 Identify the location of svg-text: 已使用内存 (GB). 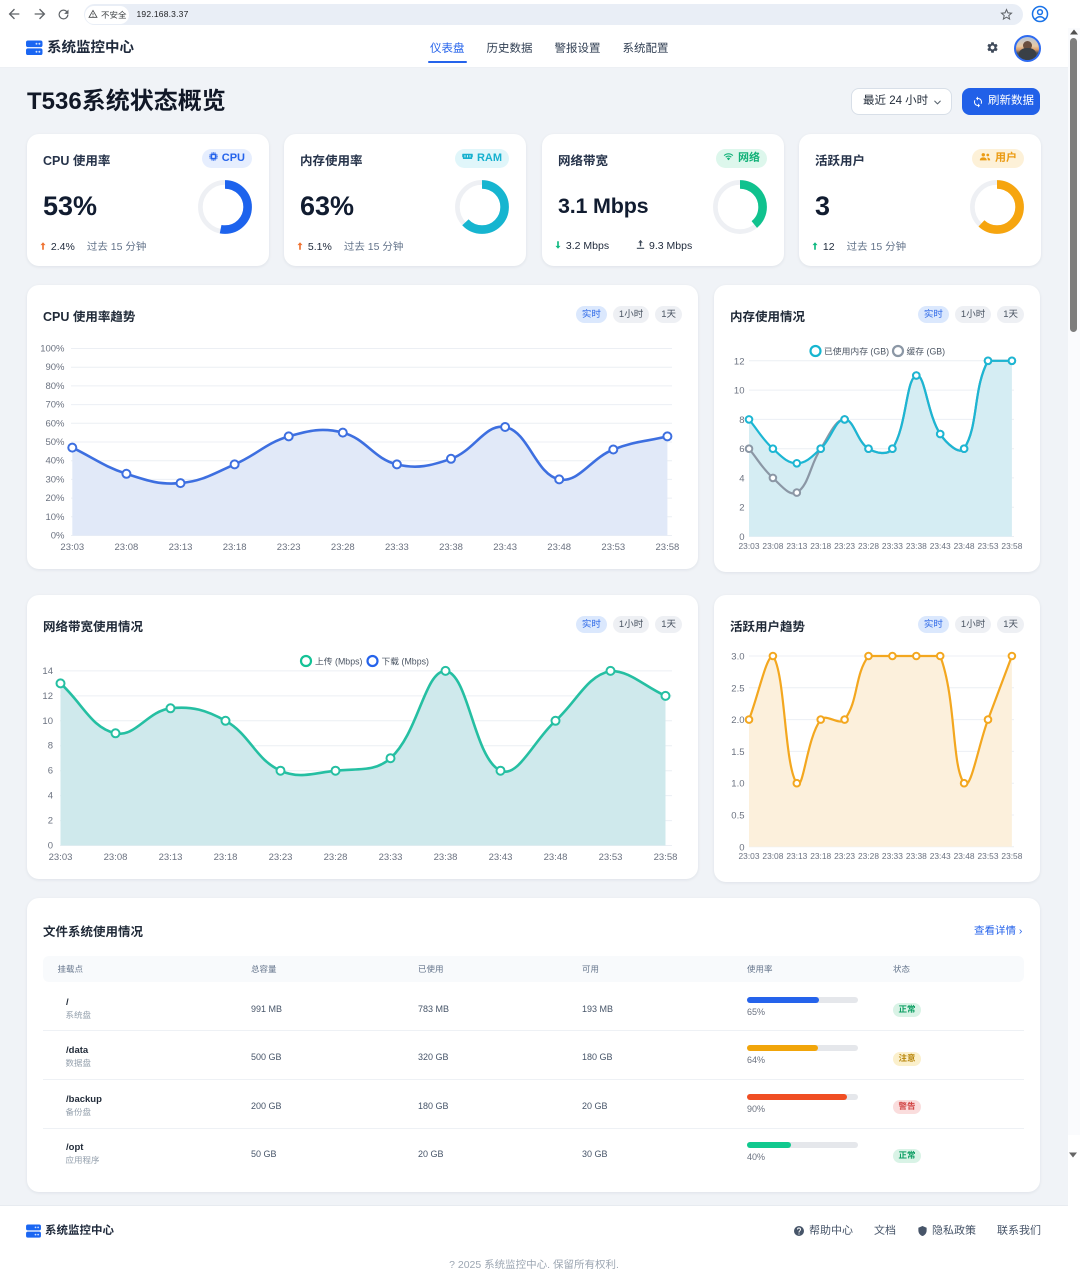
(856, 352).